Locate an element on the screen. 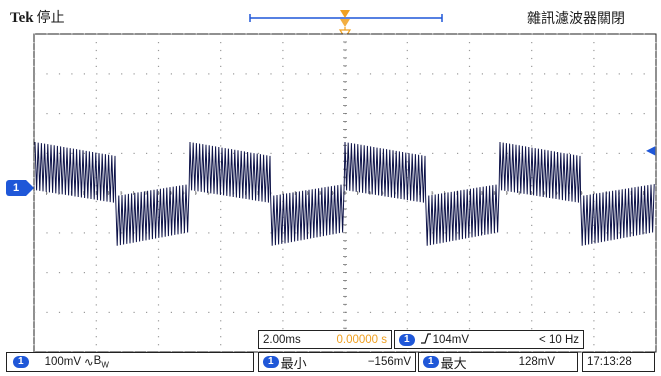  trigger-readout: 1 104mV < 10 Hz is located at coordinates (489, 339).